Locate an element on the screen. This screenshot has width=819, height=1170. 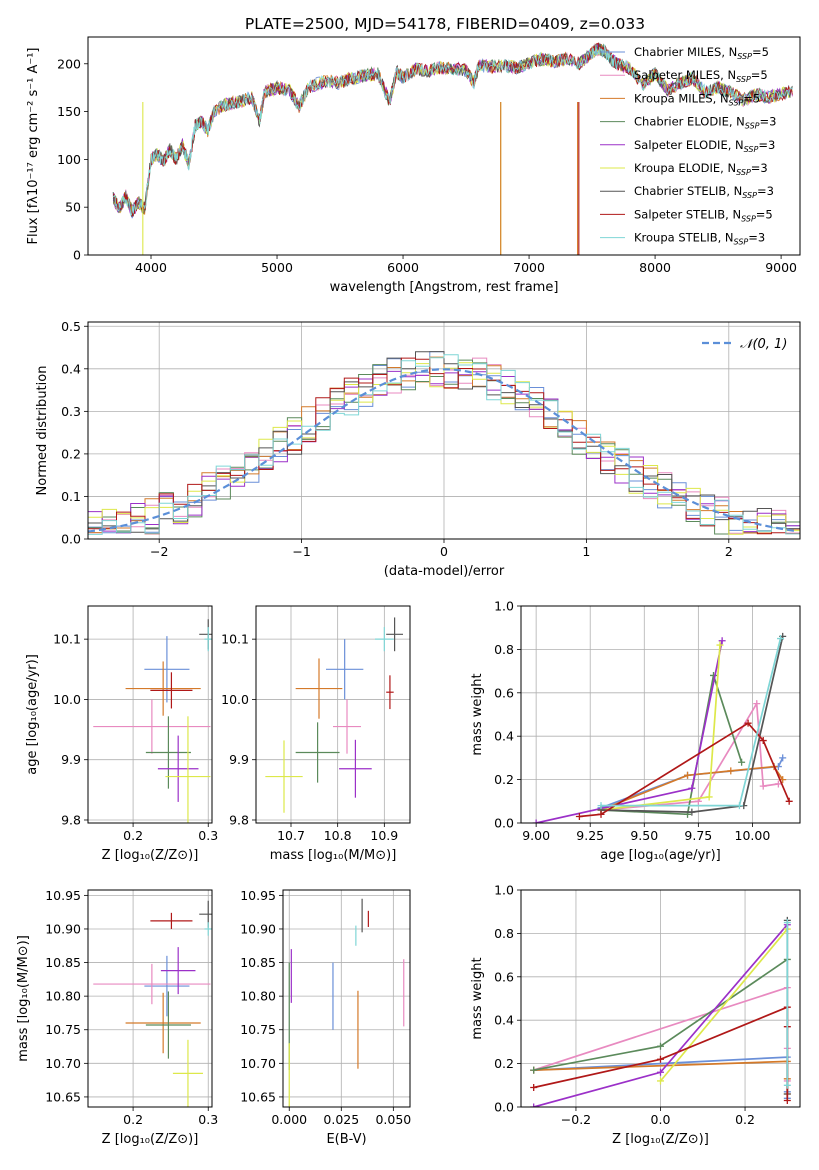
legend-entry: Kroupa STELIB, NSSP=3 is located at coordinates (699, 239).